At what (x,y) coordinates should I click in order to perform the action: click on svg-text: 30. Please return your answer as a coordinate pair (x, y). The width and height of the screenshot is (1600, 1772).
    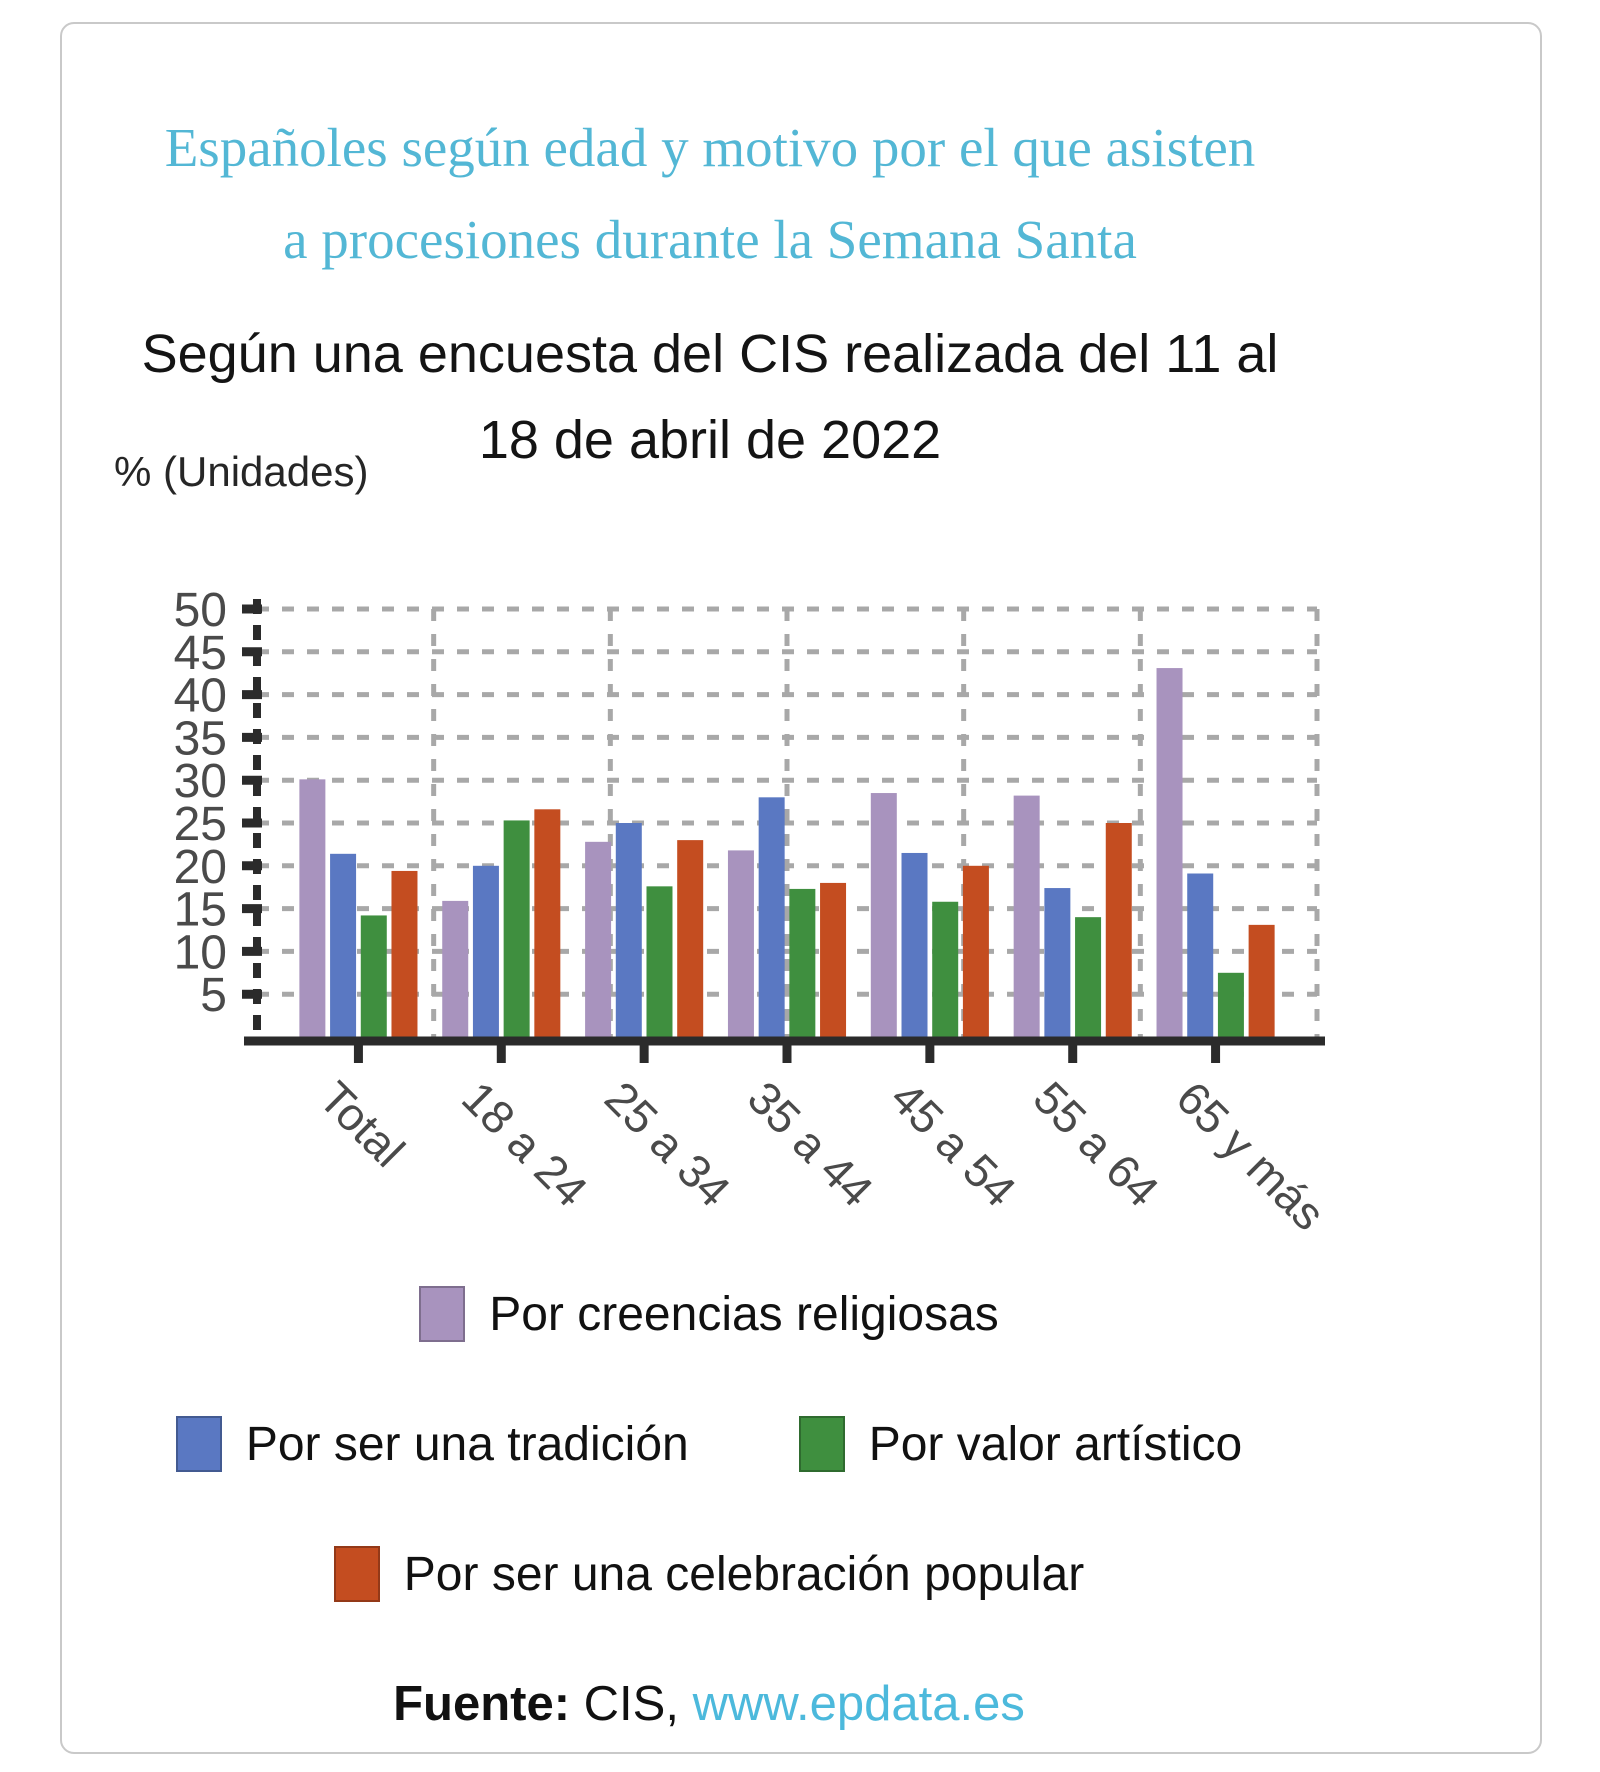
    Looking at the image, I should click on (200, 781).